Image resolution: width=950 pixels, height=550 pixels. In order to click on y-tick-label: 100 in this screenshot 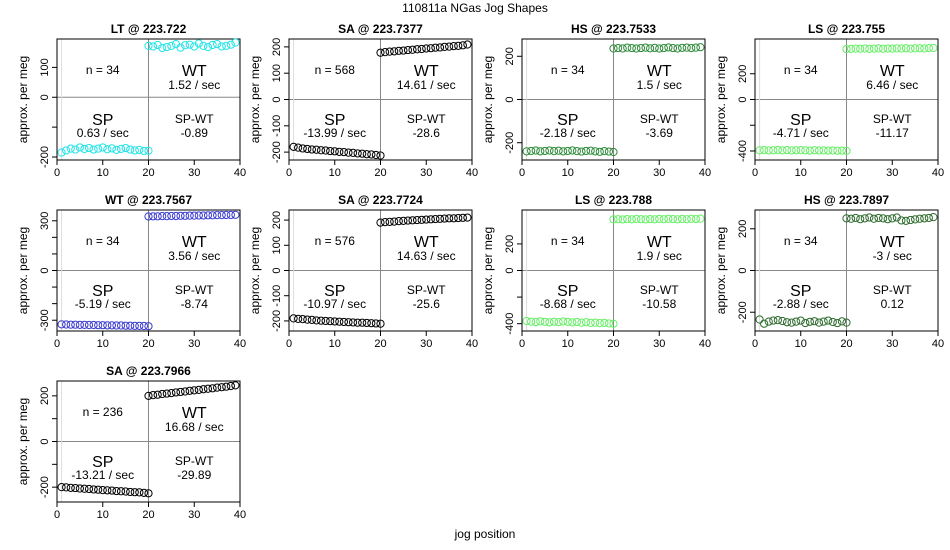, I will do `click(277, 245)`.